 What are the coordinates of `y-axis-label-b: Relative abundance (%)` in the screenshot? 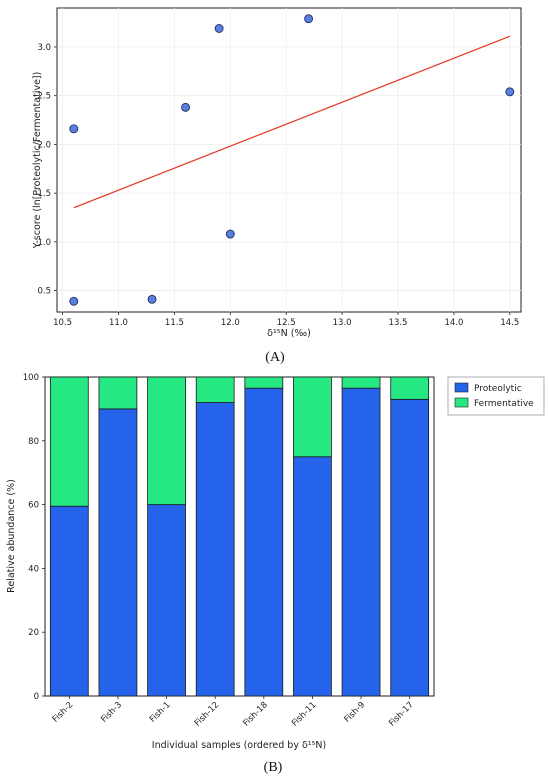 It's located at (11, 536).